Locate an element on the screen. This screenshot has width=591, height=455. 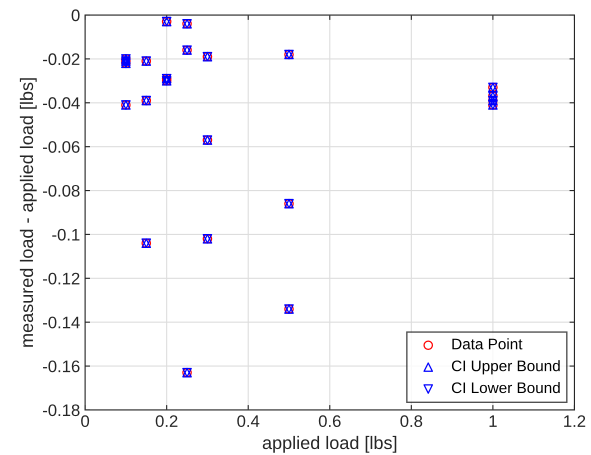
y-tick-label: 0 is located at coordinates (76, 15).